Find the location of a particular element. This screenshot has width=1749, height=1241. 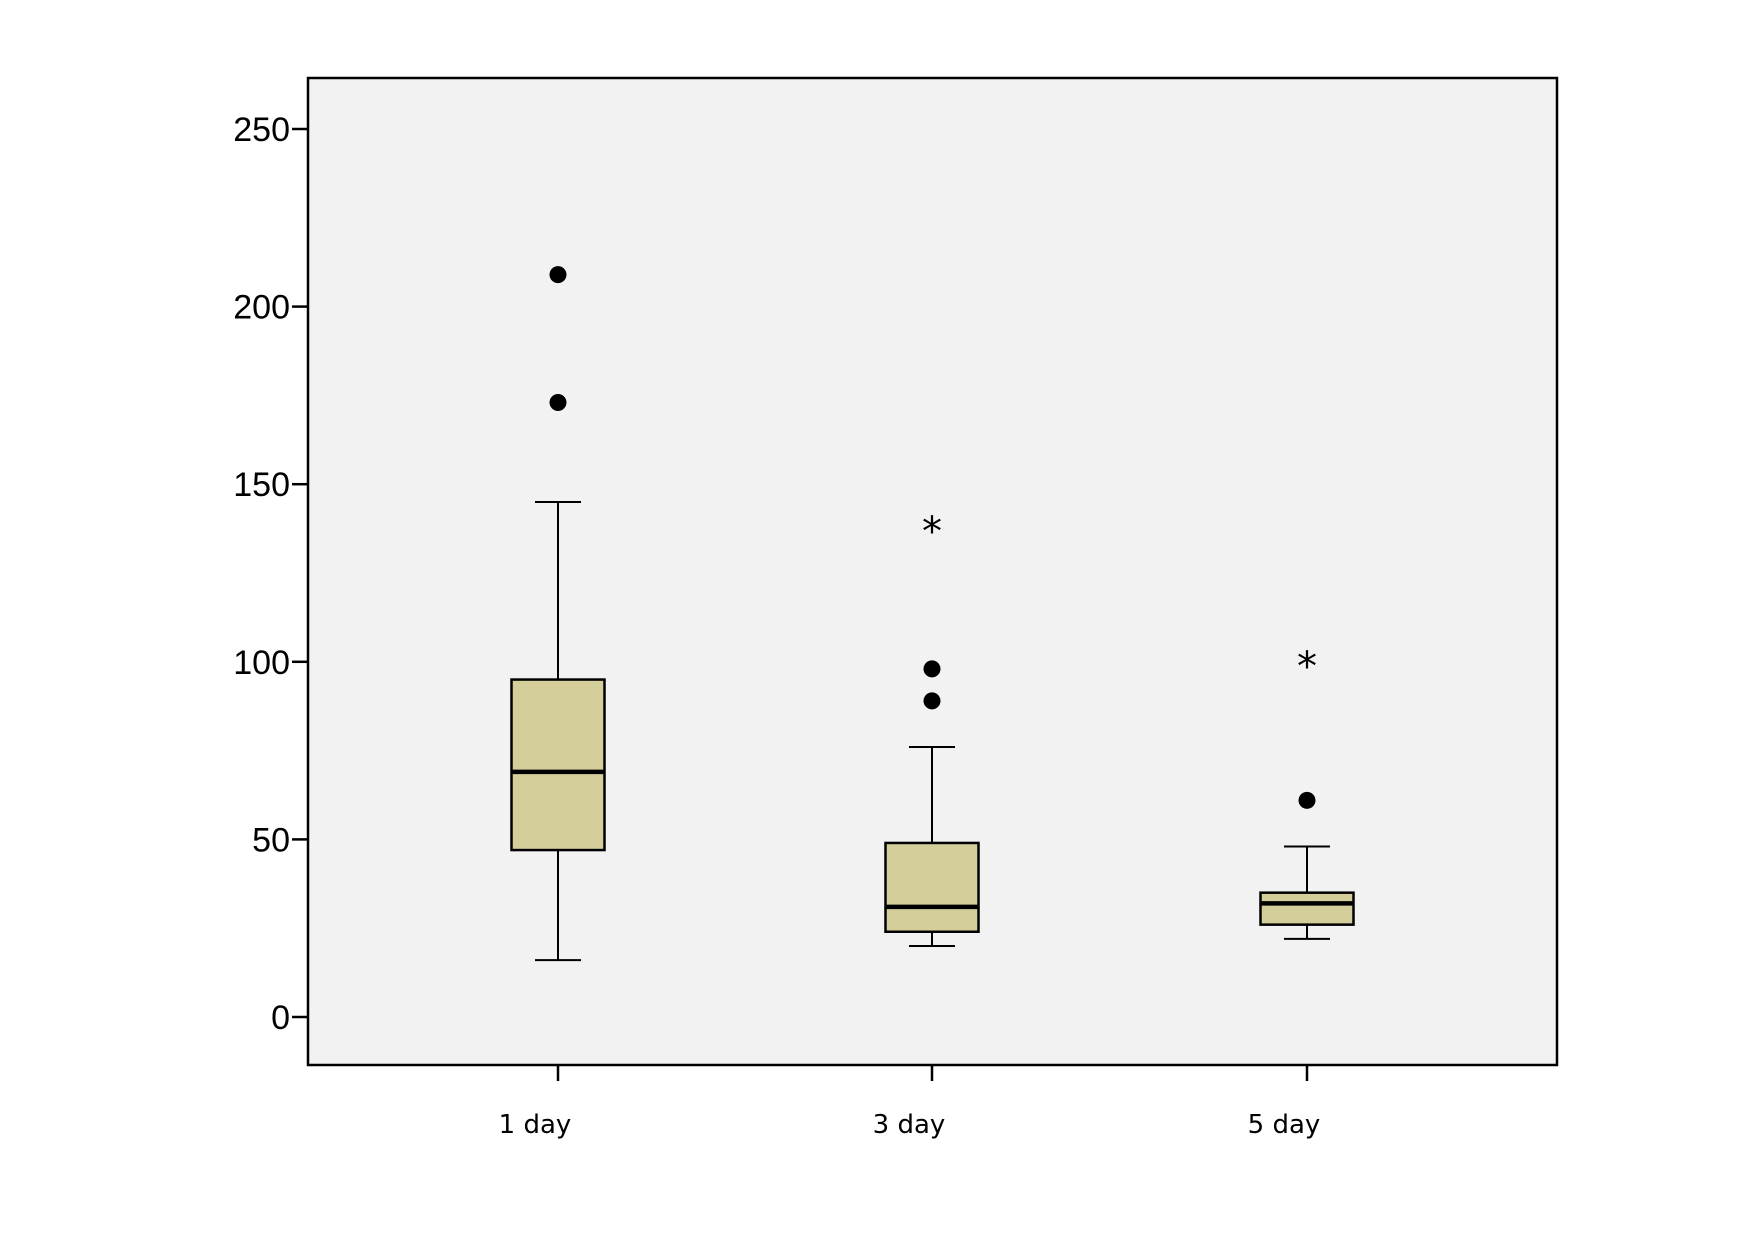

y-tick-label: 150 is located at coordinates (261, 485).